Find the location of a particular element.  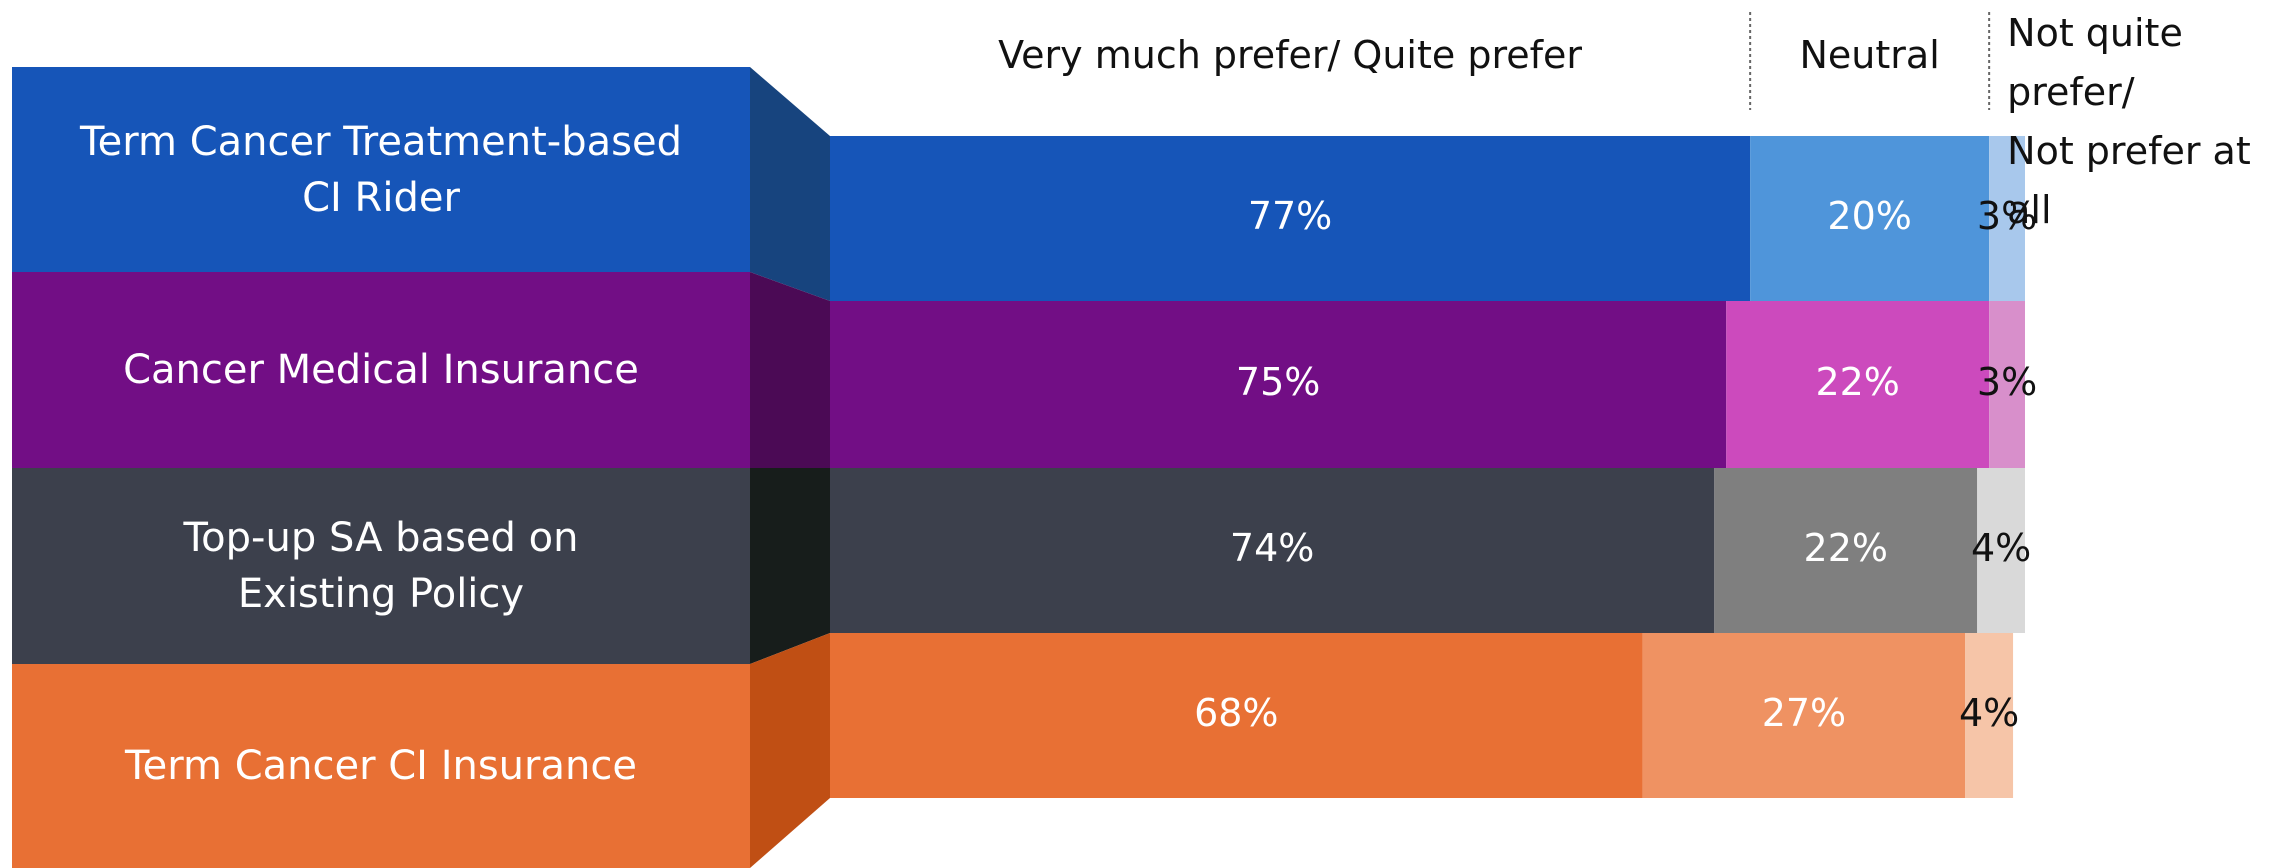

legend-entry: Neutral is located at coordinates (1869, 55).